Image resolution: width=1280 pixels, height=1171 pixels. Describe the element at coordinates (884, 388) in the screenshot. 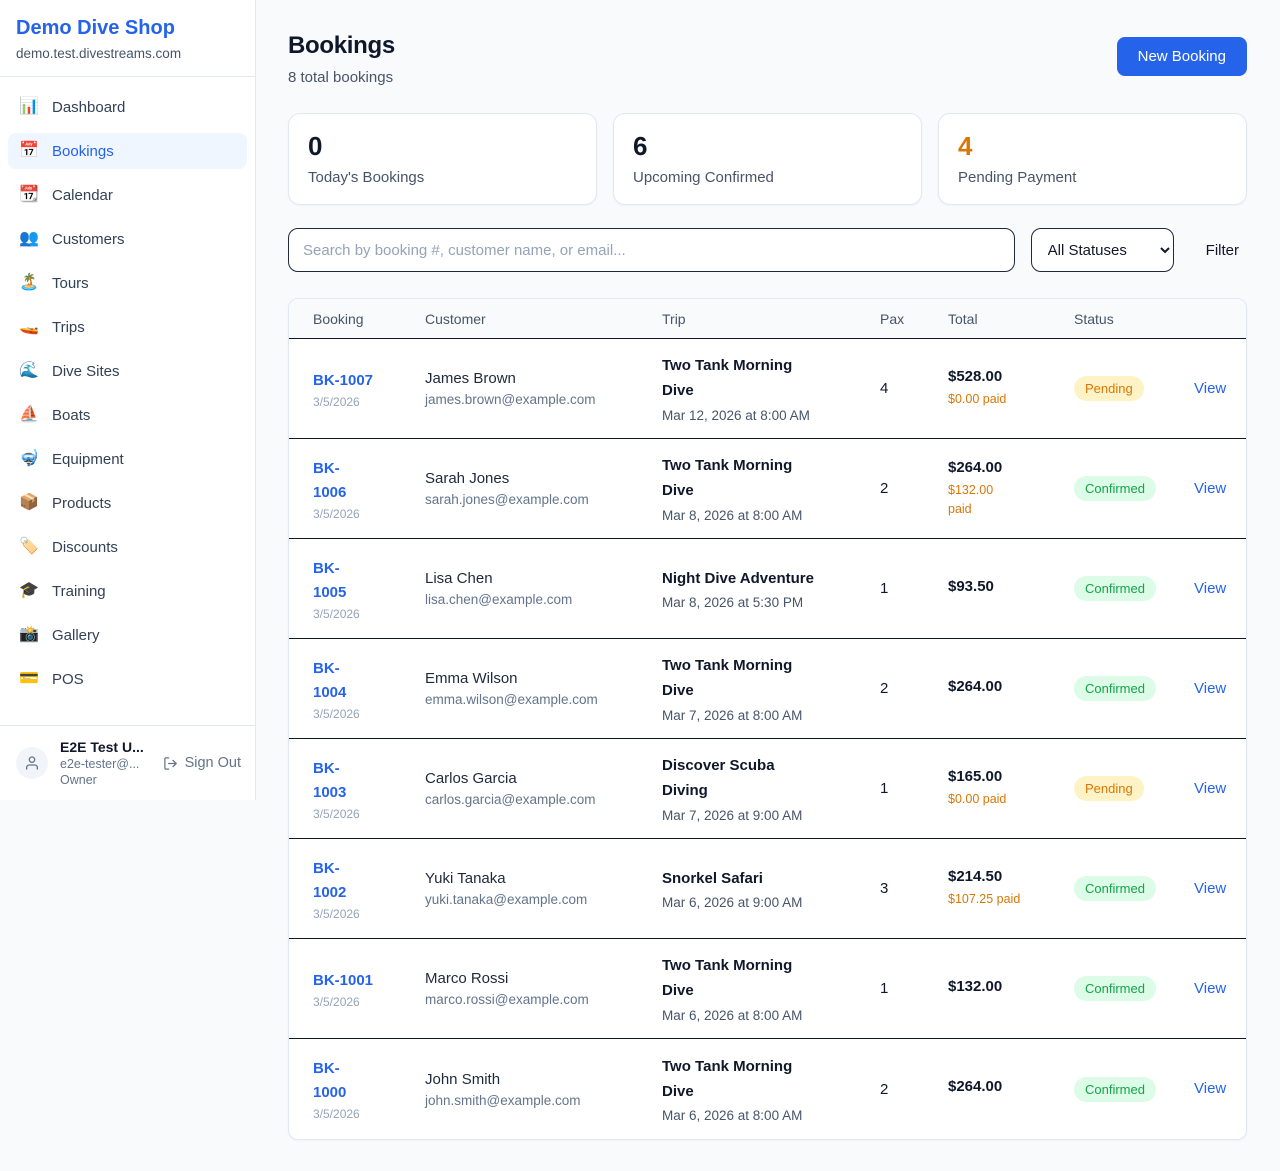

I see `pax-cell: 4` at that location.